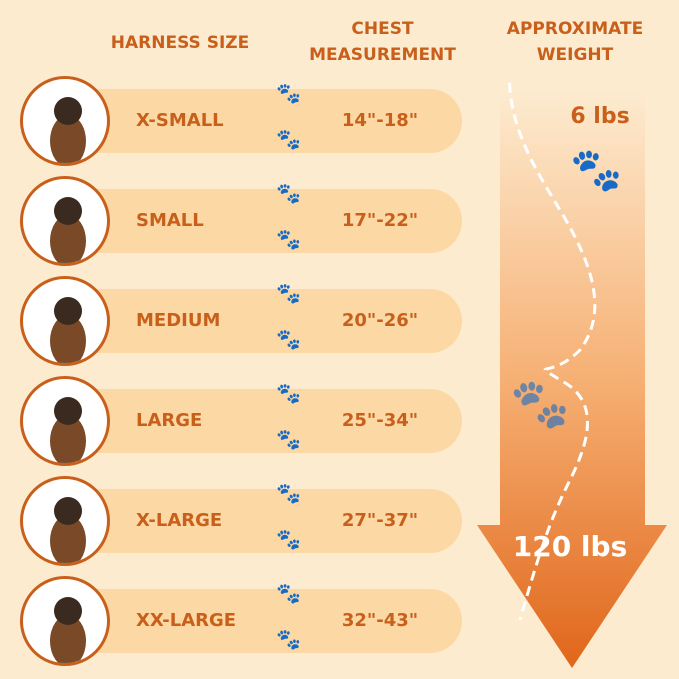 Image resolution: width=679 pixels, height=679 pixels. I want to click on size-label: XX-LARGE, so click(186, 620).